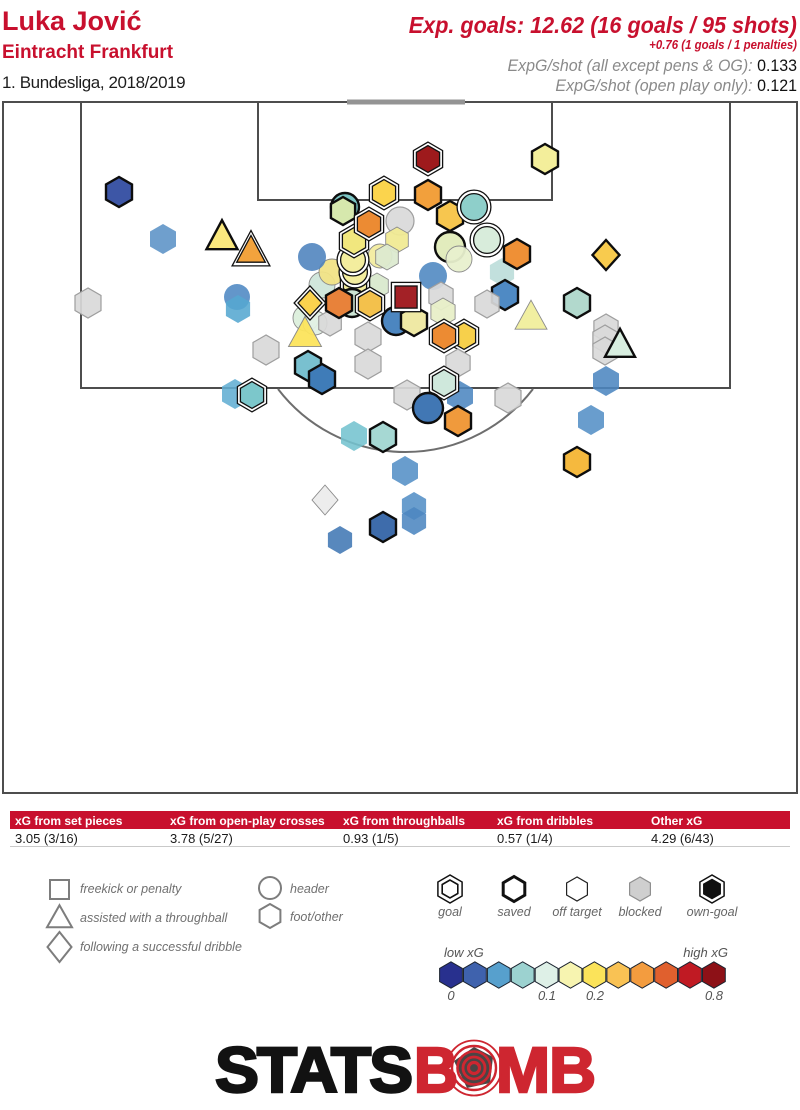 Image resolution: width=800 pixels, height=1110 pixels. Describe the element at coordinates (713, 912) in the screenshot. I see `svg-text: own-goal` at that location.